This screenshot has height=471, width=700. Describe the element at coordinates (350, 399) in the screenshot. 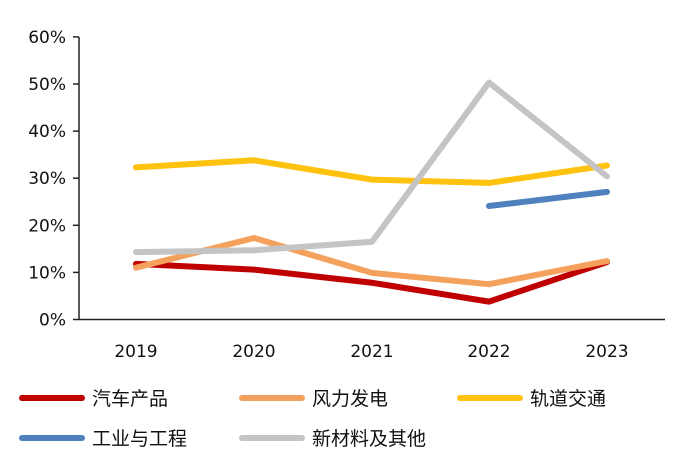

I see `legend-label: 风力发电` at that location.